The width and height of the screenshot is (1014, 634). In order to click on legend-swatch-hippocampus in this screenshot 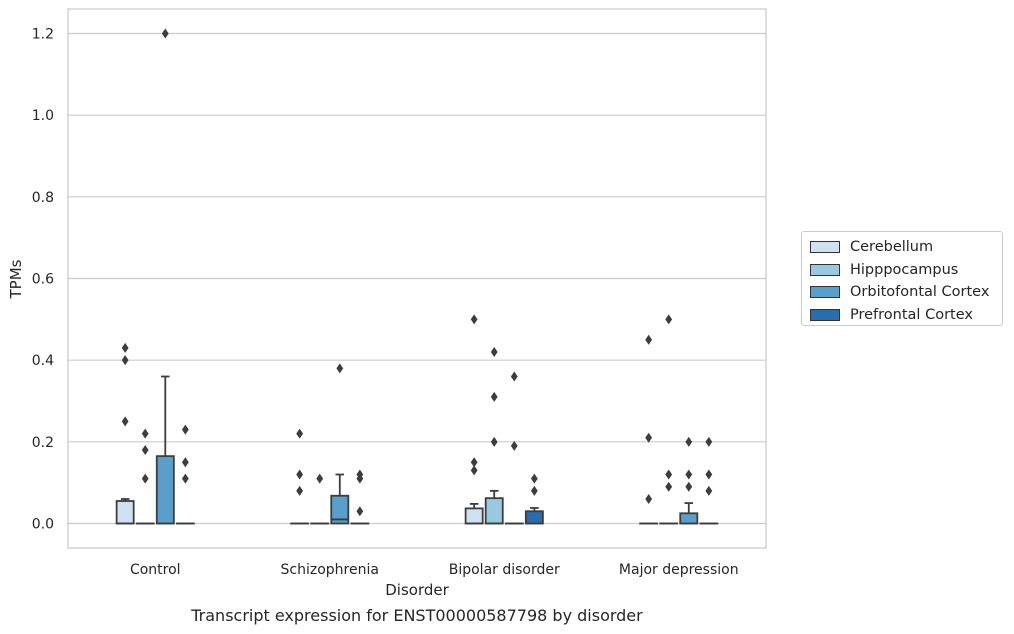, I will do `click(825, 269)`.